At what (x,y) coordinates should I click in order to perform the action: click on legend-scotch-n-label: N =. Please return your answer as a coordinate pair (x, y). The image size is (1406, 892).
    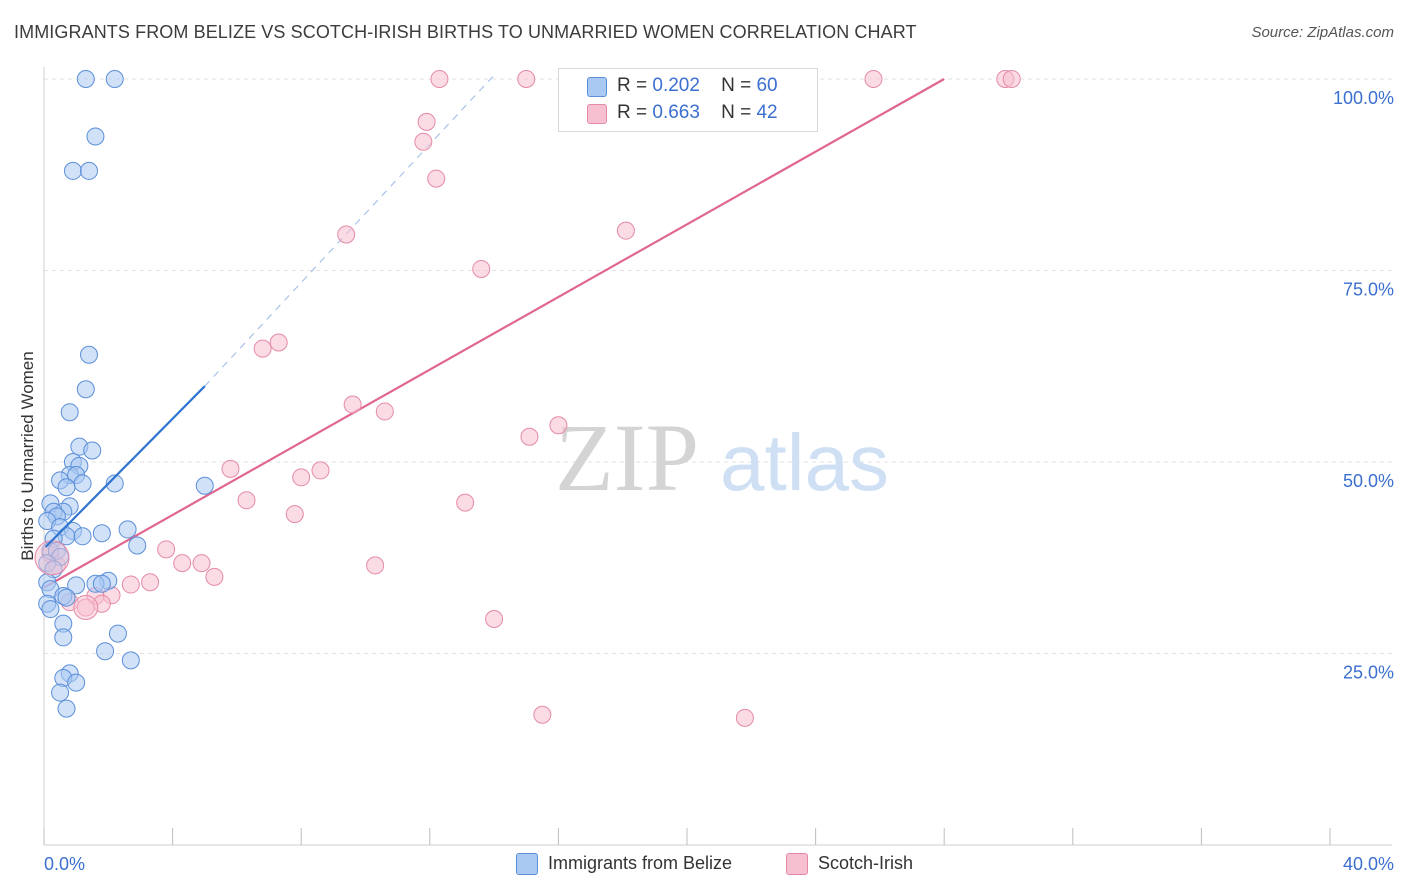
    Looking at the image, I should click on (736, 112).